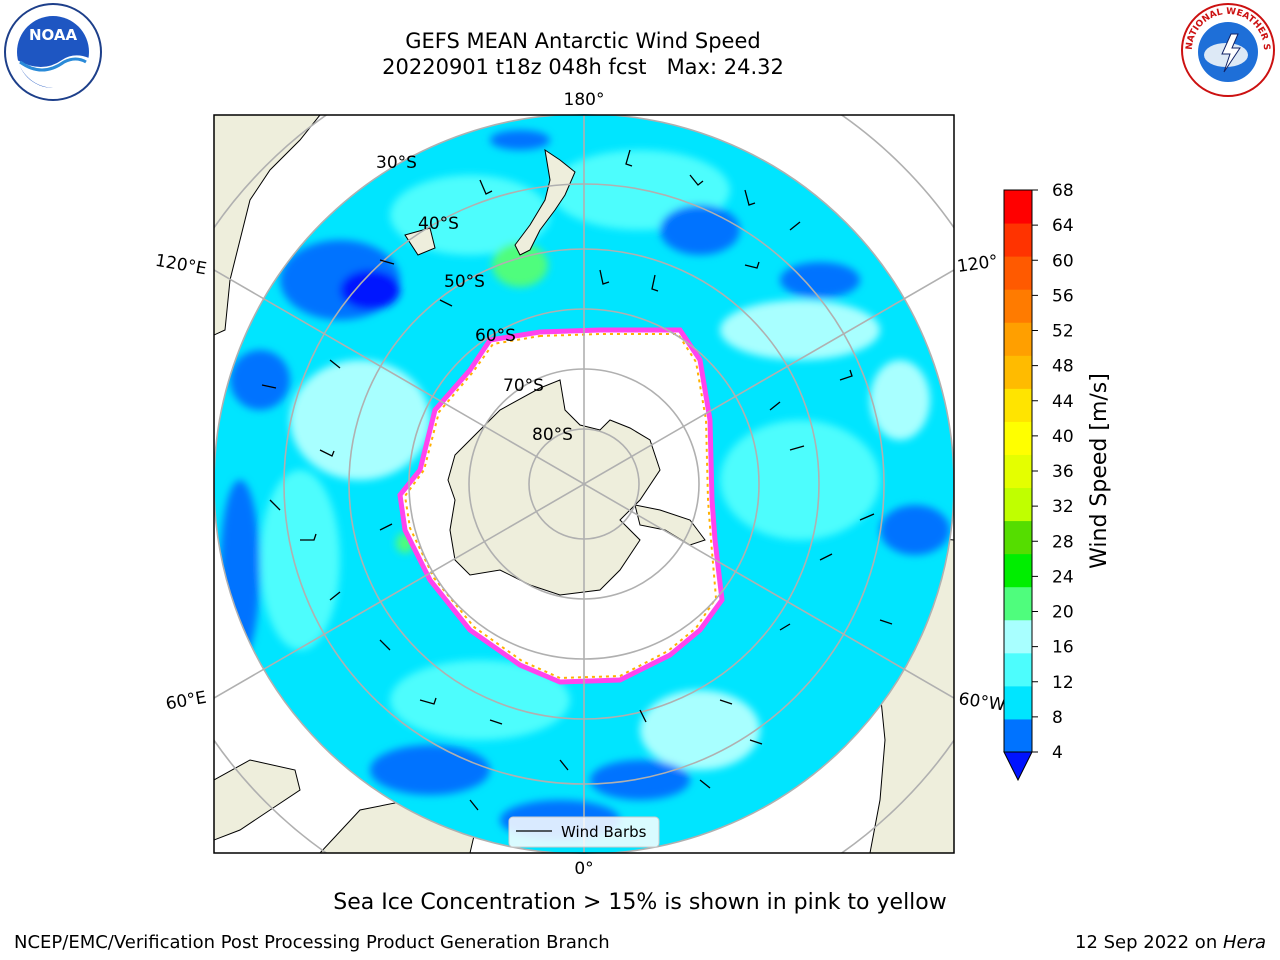 The height and width of the screenshot is (960, 1280). Describe the element at coordinates (495, 336) in the screenshot. I see `lat-label-60s: 60°S` at that location.